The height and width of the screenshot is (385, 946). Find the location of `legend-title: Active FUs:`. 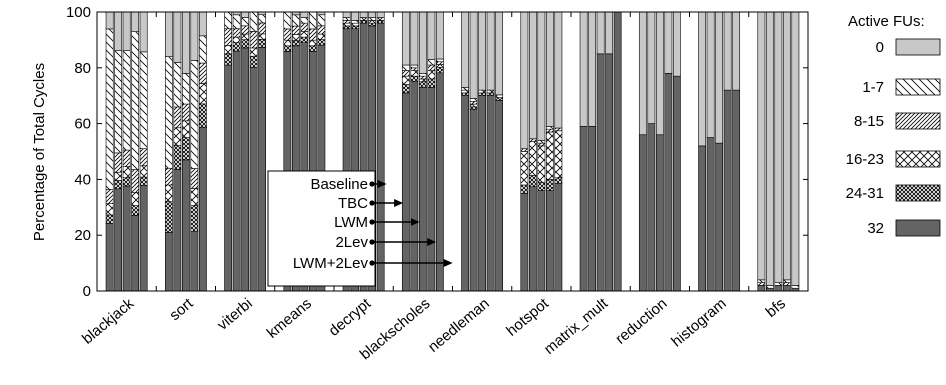

legend-title: Active FUs: is located at coordinates (886, 21).